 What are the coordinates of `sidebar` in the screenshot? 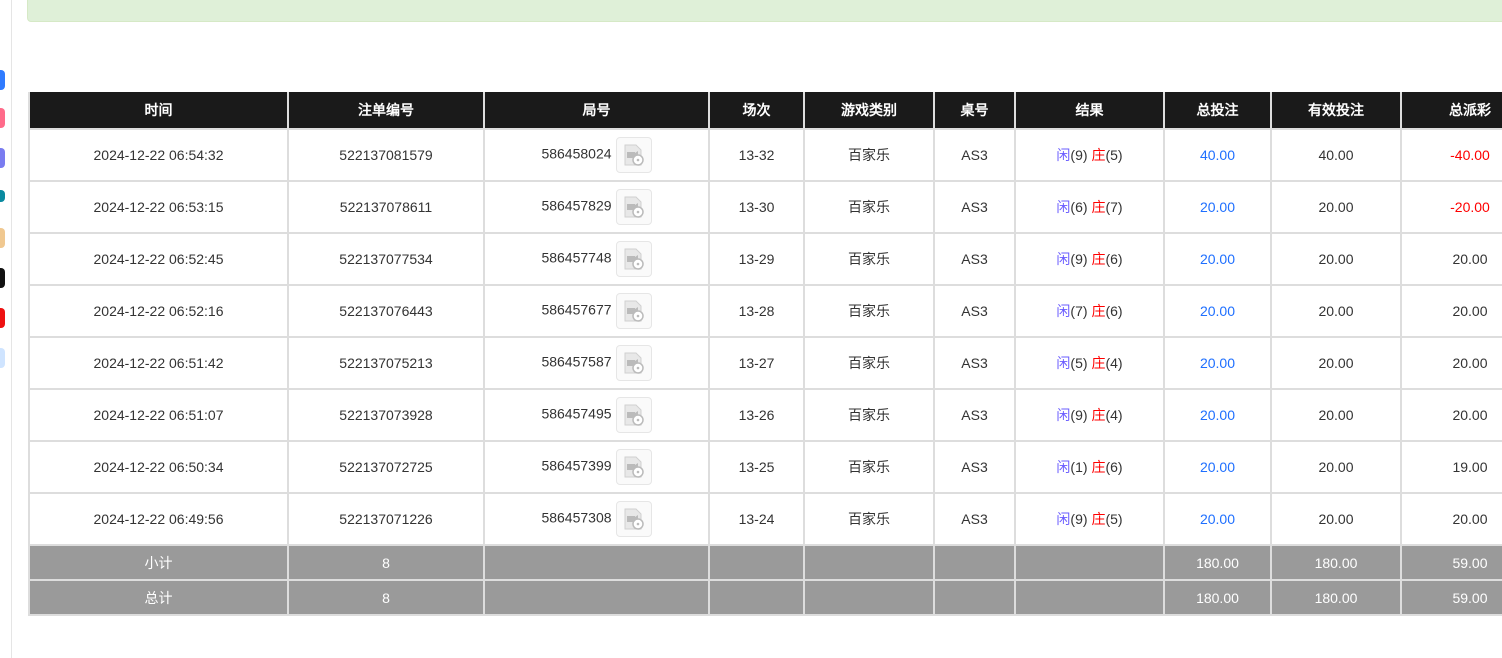 It's located at (6, 329).